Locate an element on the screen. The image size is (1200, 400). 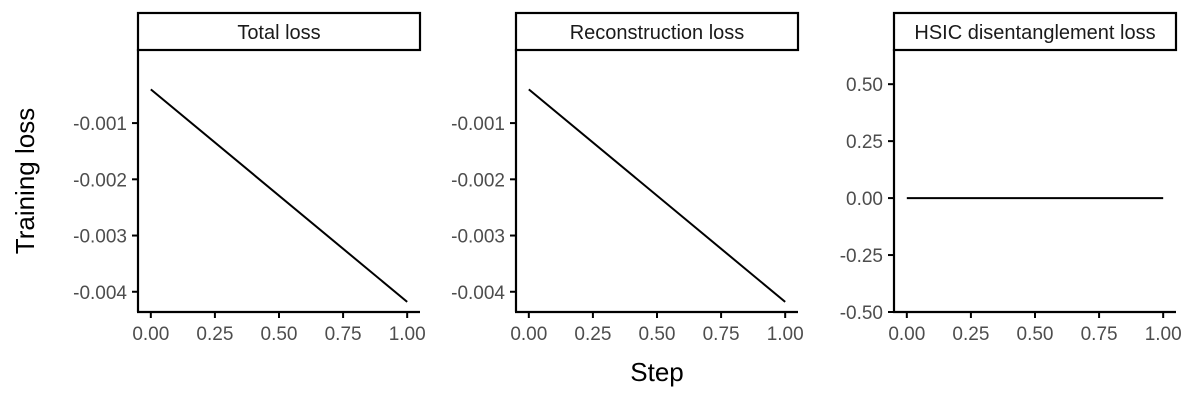
facet-strip-label: HSIC disentanglement loss is located at coordinates (1034, 33).